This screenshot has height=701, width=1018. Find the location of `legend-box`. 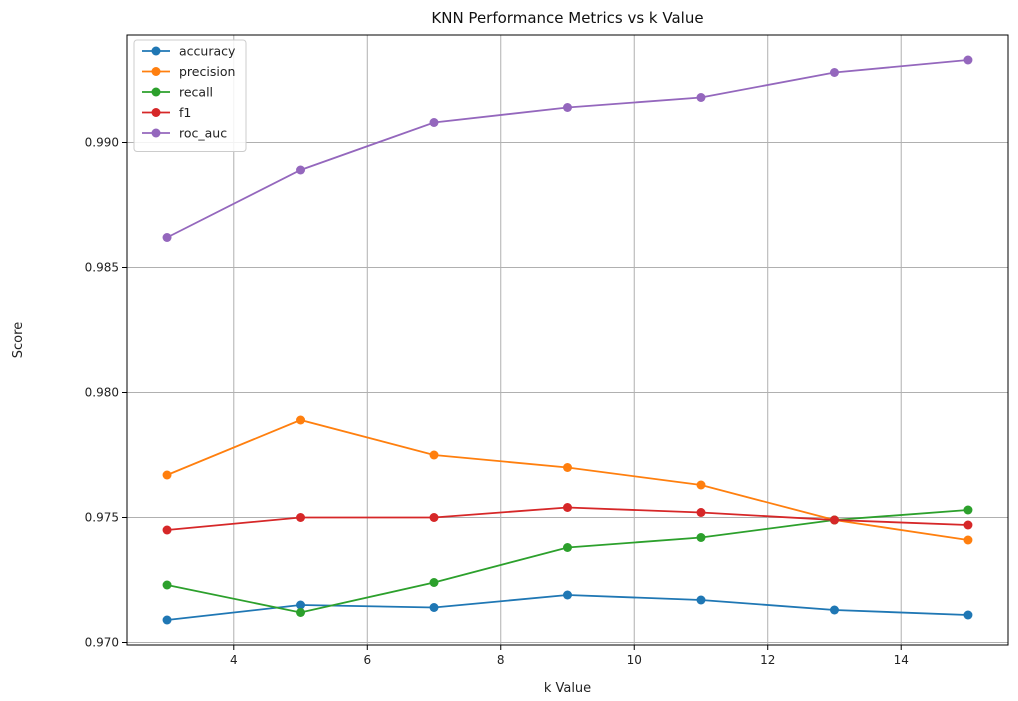

legend-box is located at coordinates (190, 95).